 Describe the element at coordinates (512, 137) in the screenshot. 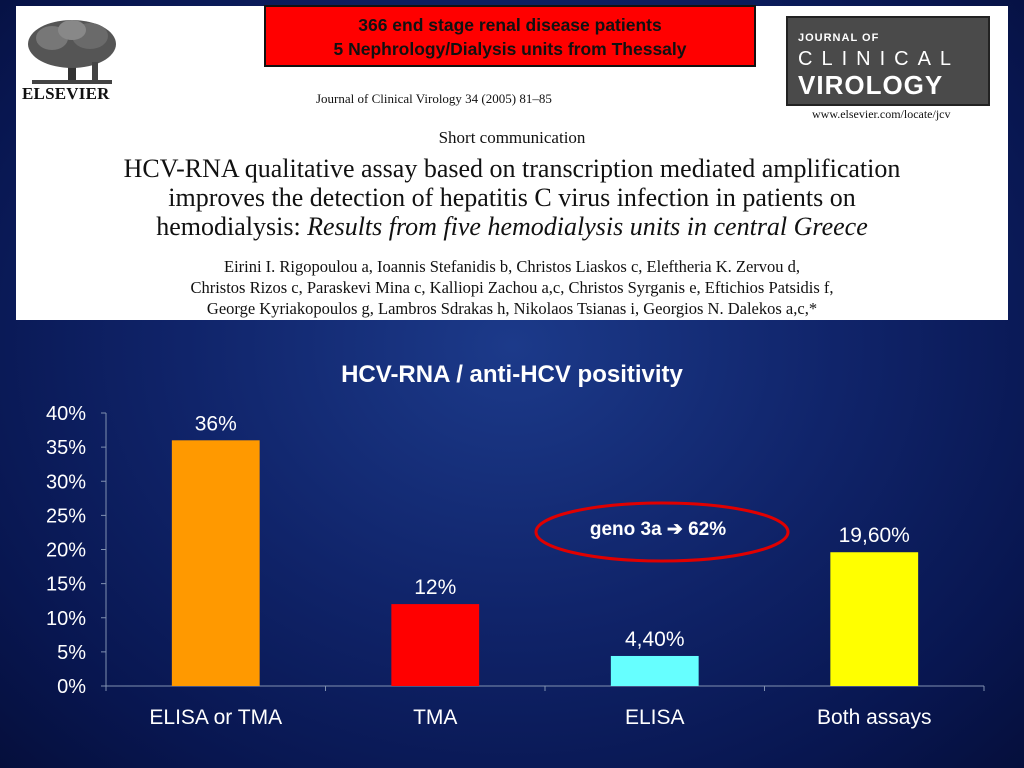

I see `article-type: Short communication` at that location.